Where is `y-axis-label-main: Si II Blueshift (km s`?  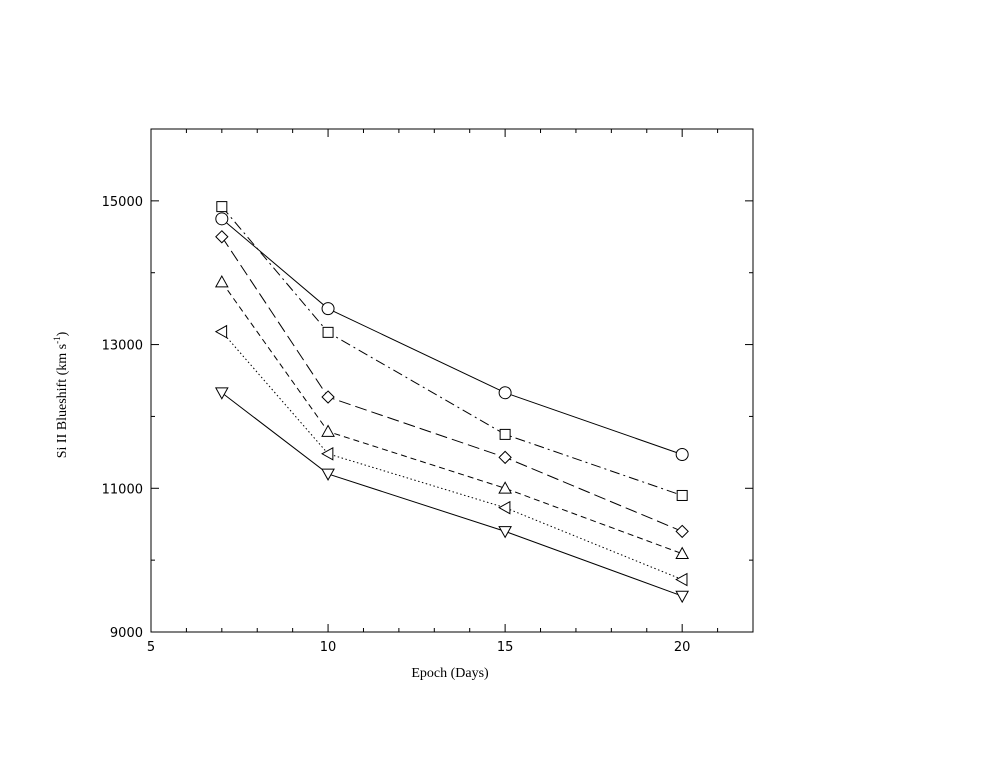
y-axis-label-main: Si II Blueshift (km s is located at coordinates (62, 401).